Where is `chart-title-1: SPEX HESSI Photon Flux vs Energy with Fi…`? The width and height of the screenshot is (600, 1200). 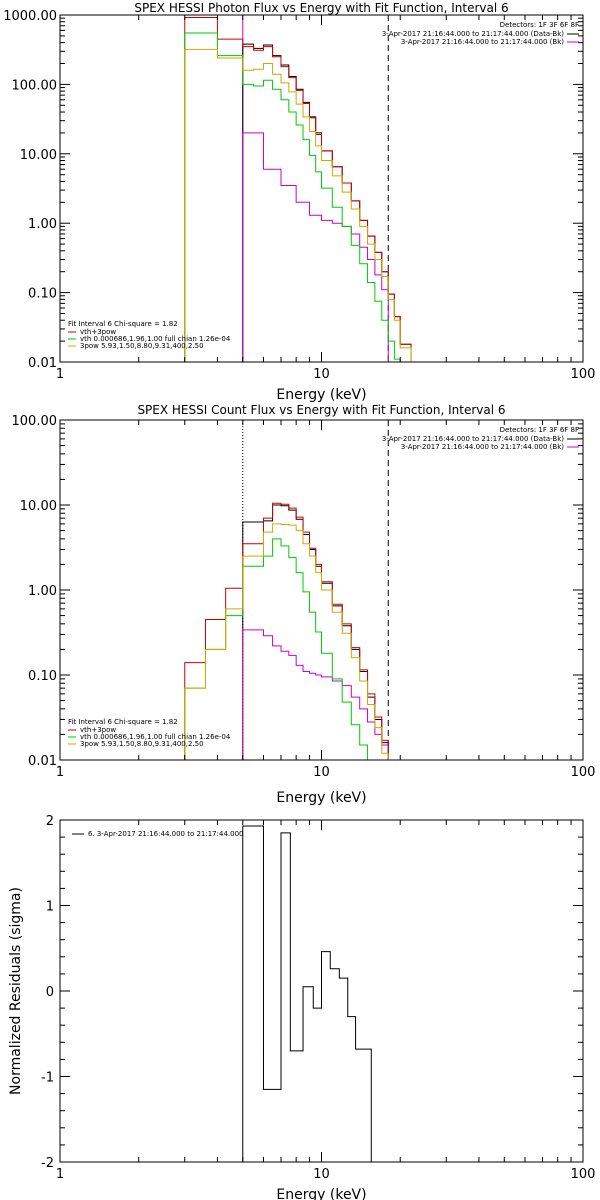 chart-title-1: SPEX HESSI Photon Flux vs Energy with Fi… is located at coordinates (321, 8).